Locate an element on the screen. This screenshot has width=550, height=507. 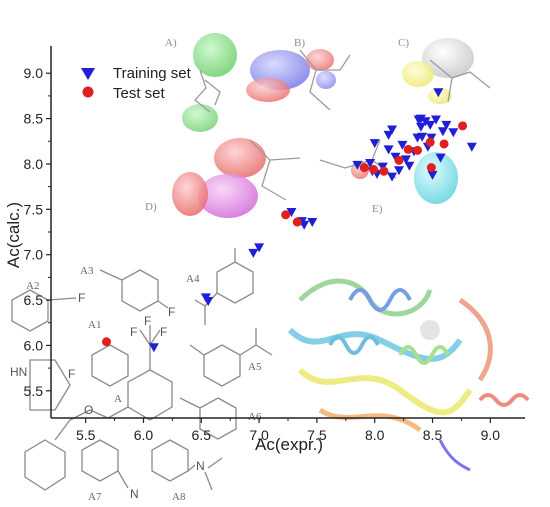
y-tick-label: 7.5 is located at coordinates (34, 209).